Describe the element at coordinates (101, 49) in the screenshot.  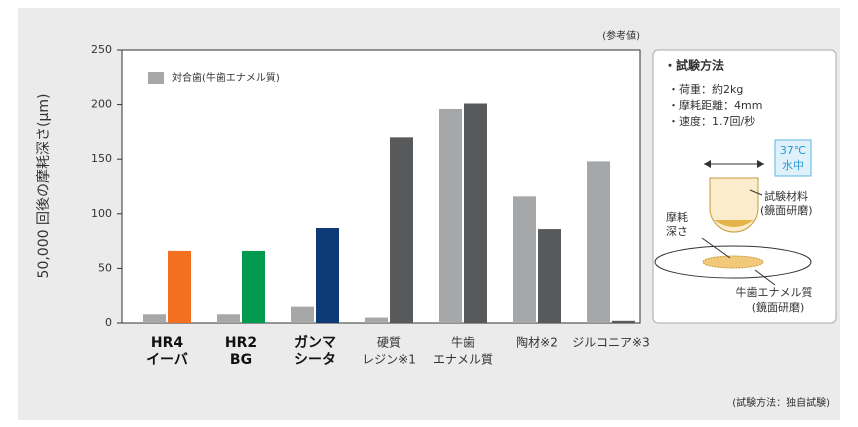
I see `y-tick-label: 250` at that location.